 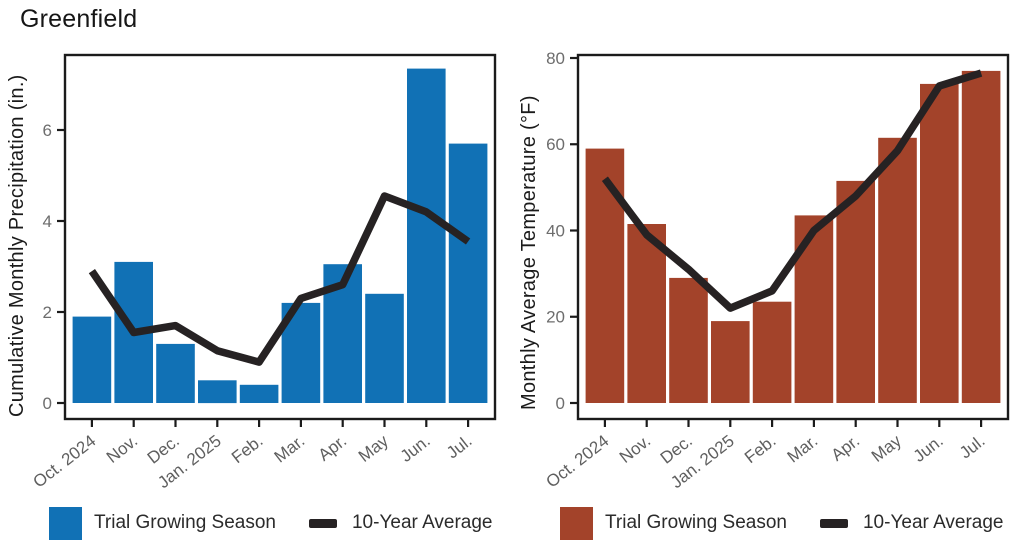 I want to click on precipitation-xtick-label: Mar., so click(x=290, y=448).